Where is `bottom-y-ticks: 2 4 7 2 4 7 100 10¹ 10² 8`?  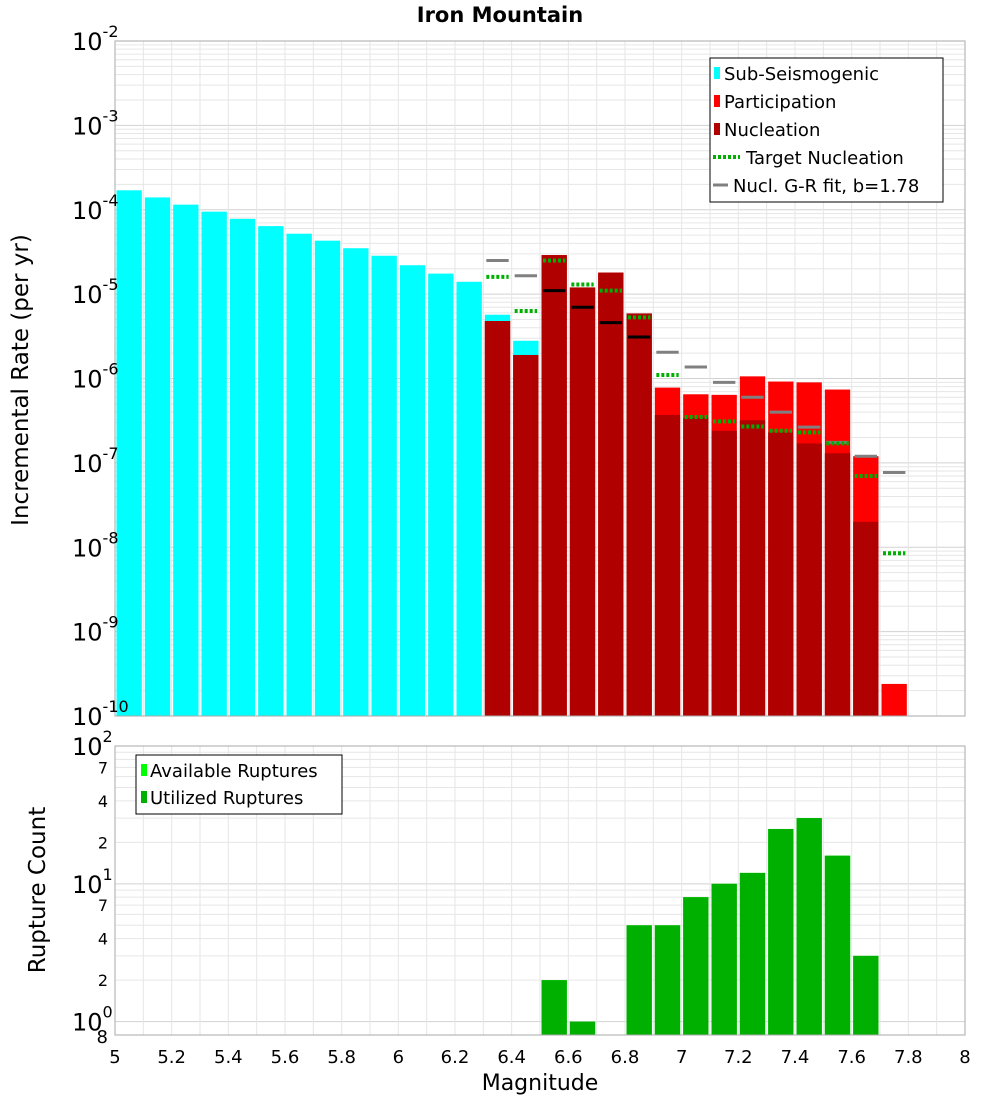 bottom-y-ticks: 2 4 7 2 4 7 100 10¹ 10² 8 is located at coordinates (92, 887).